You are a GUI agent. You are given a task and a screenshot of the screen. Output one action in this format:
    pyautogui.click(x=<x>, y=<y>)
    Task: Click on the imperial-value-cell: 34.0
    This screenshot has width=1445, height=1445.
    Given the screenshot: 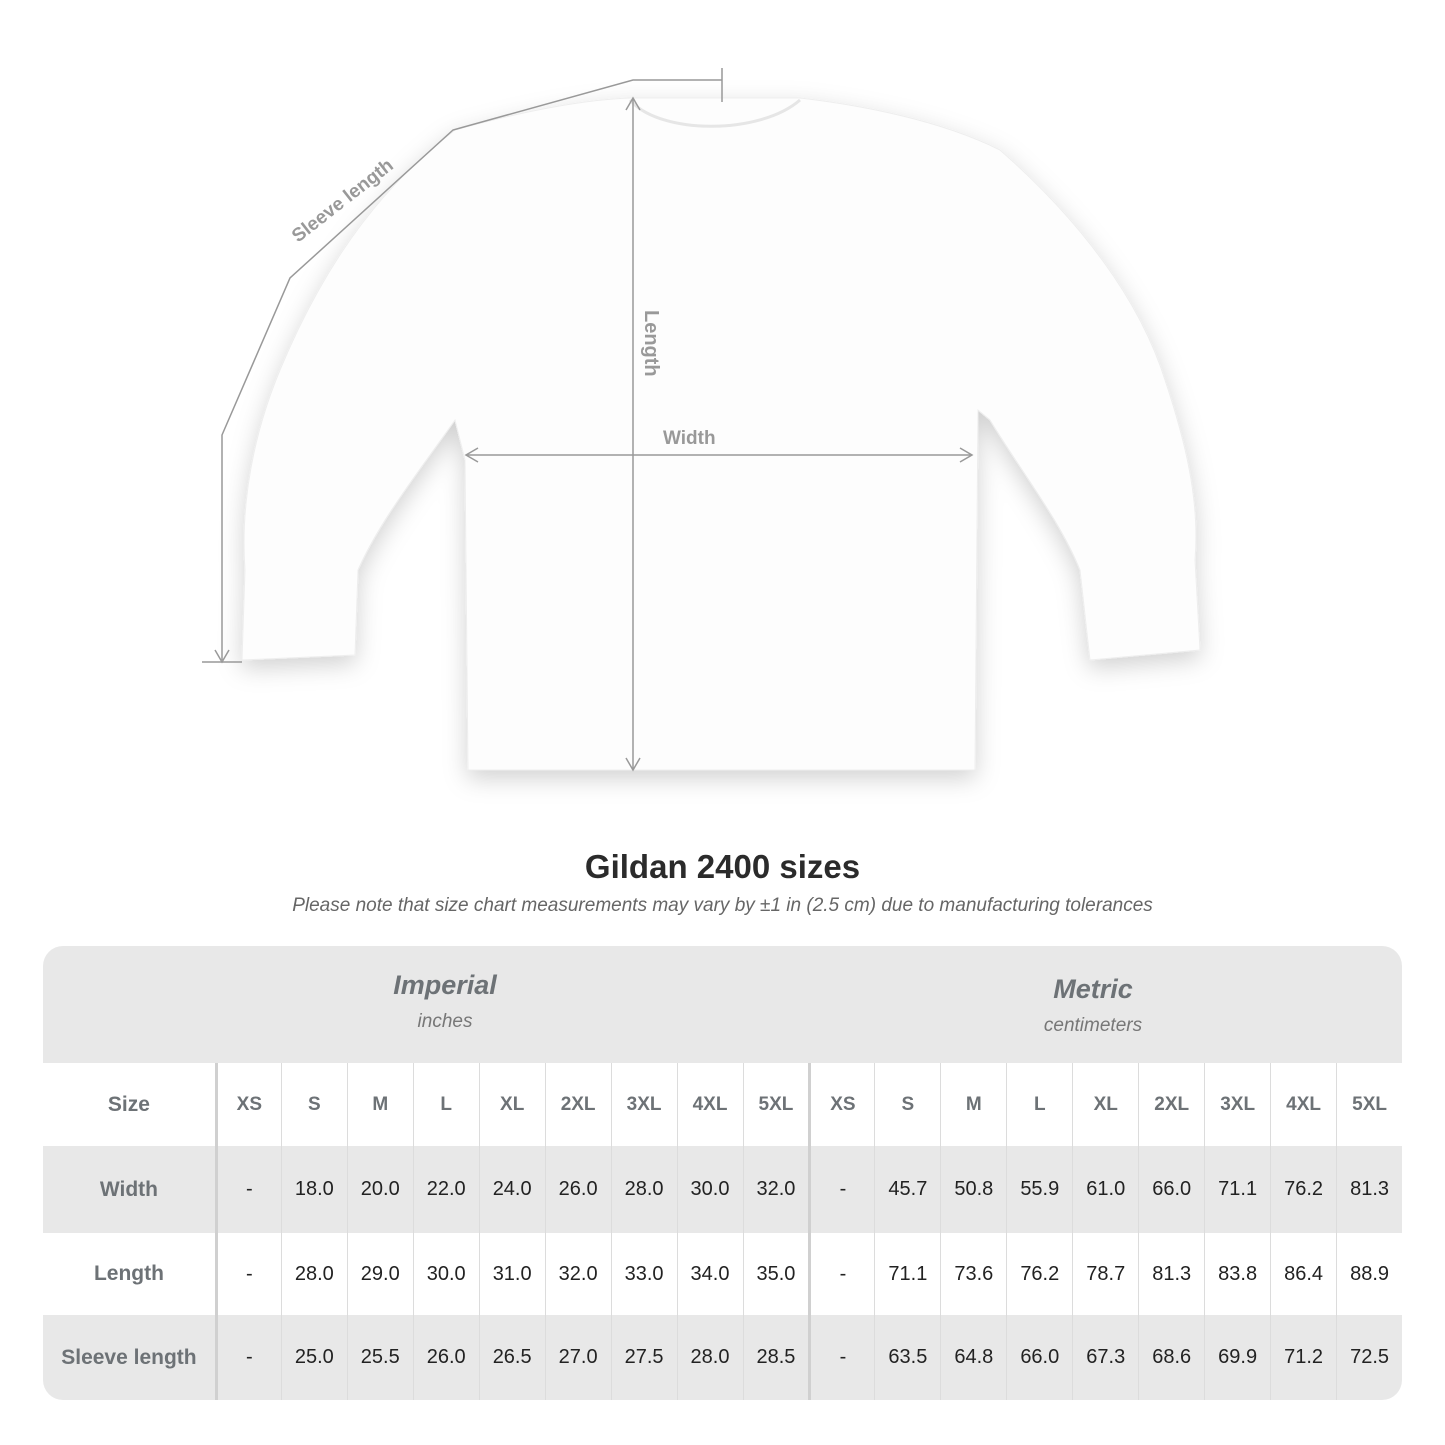 What is the action you would take?
    pyautogui.click(x=709, y=1274)
    